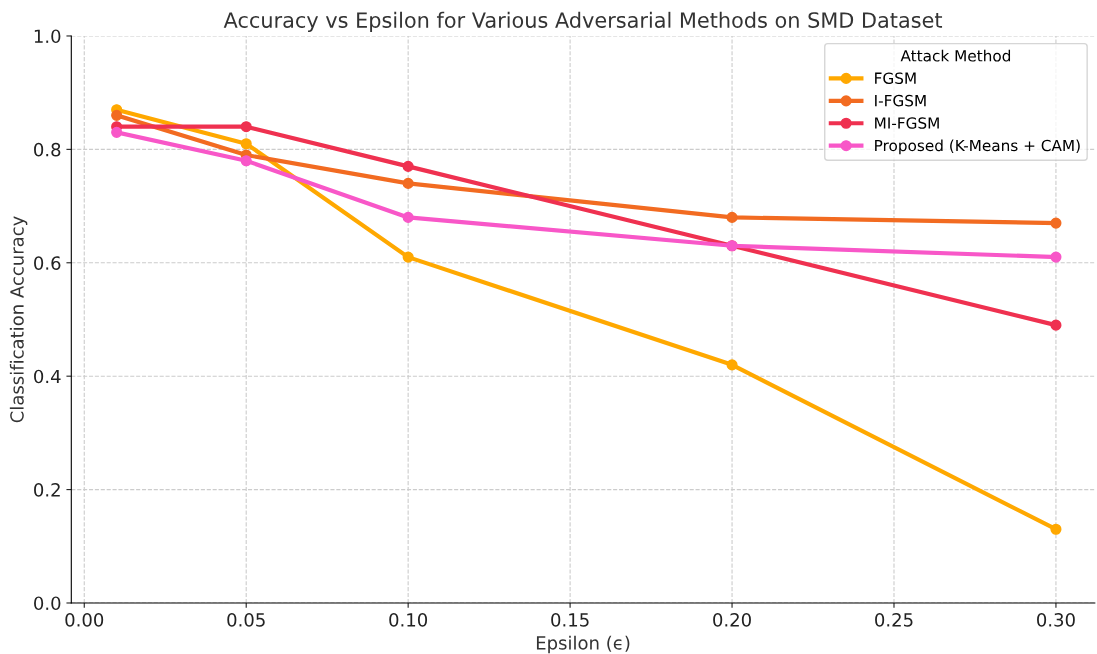 The height and width of the screenshot is (654, 1097). I want to click on x-tick-label: 0.05, so click(246, 620).